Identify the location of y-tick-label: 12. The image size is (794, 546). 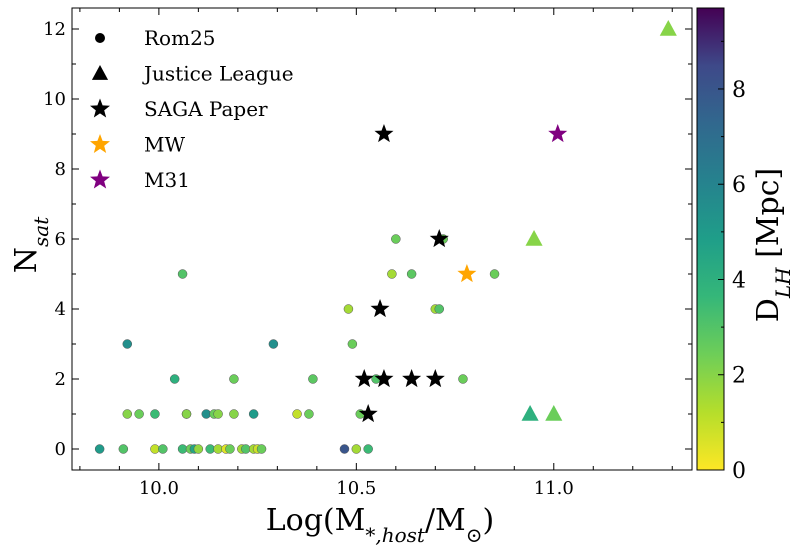
(54, 29).